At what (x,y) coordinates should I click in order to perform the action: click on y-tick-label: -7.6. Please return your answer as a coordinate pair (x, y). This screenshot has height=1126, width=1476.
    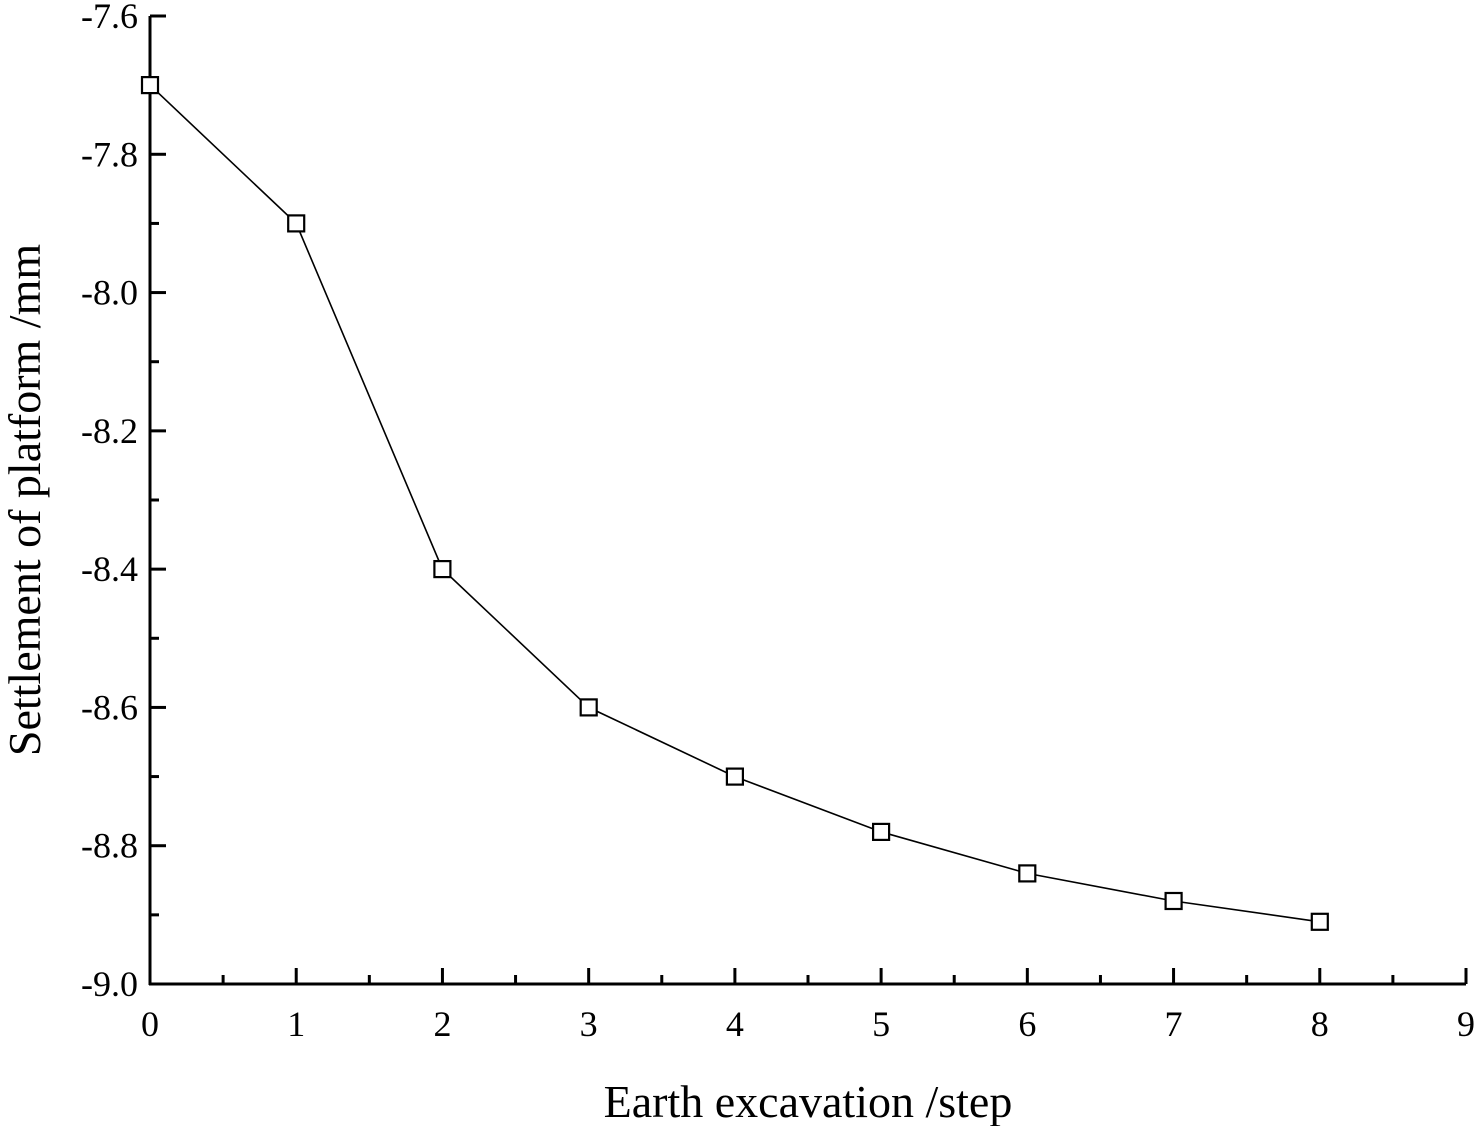
    Looking at the image, I should click on (109, 18).